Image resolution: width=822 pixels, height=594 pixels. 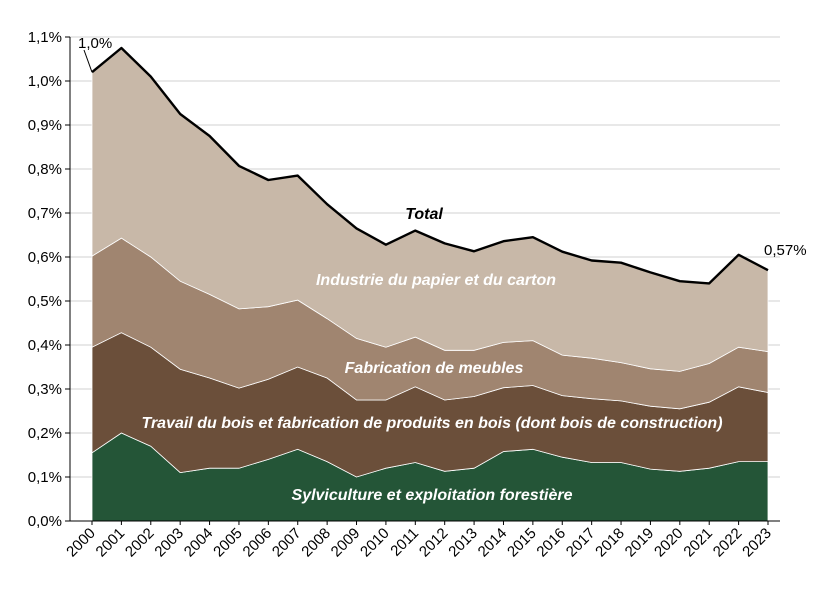 What do you see at coordinates (45, 81) in the screenshot?
I see `y-tick-label: 1,0%` at bounding box center [45, 81].